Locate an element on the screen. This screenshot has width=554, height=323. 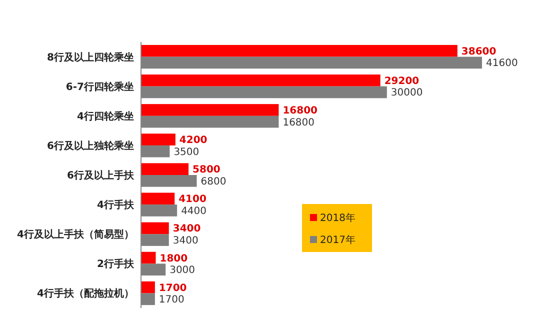
data-label: 6800 is located at coordinates (213, 182).